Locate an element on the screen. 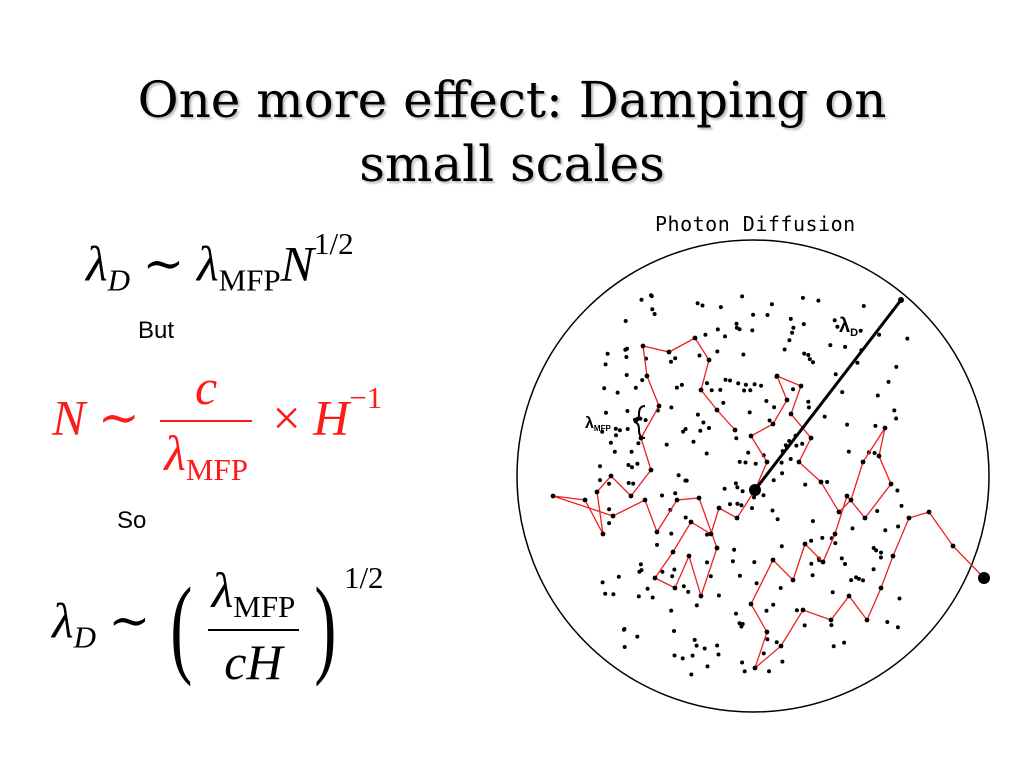  photon-start-point is located at coordinates (755, 490).